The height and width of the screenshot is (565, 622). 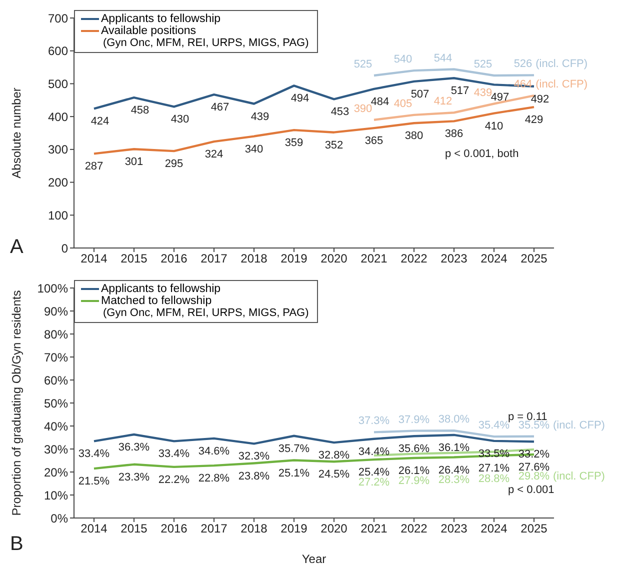 What do you see at coordinates (454, 448) in the screenshot?
I see `data-label: 36.1%` at bounding box center [454, 448].